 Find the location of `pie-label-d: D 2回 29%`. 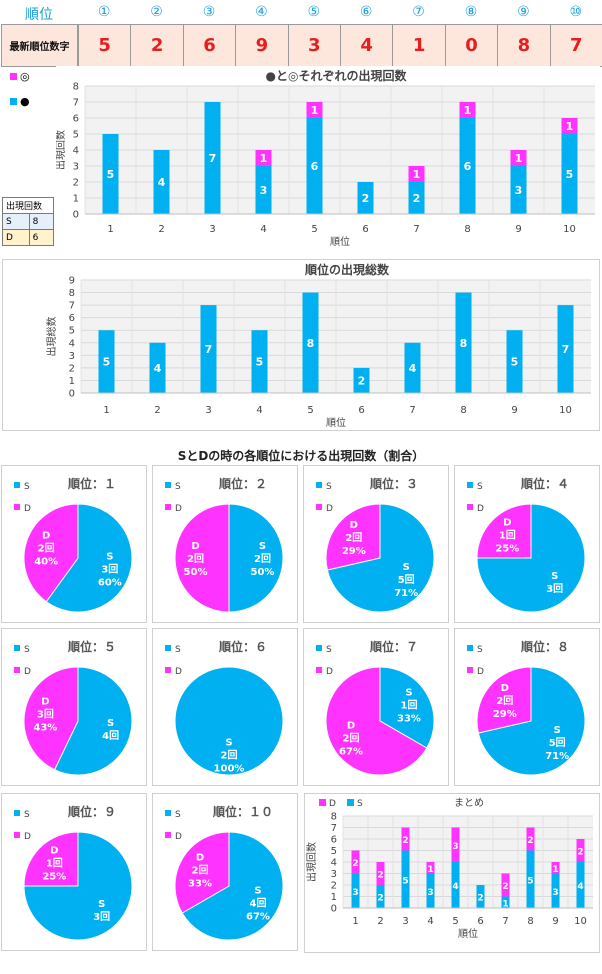

pie-label-d: D 2回 29% is located at coordinates (505, 701).